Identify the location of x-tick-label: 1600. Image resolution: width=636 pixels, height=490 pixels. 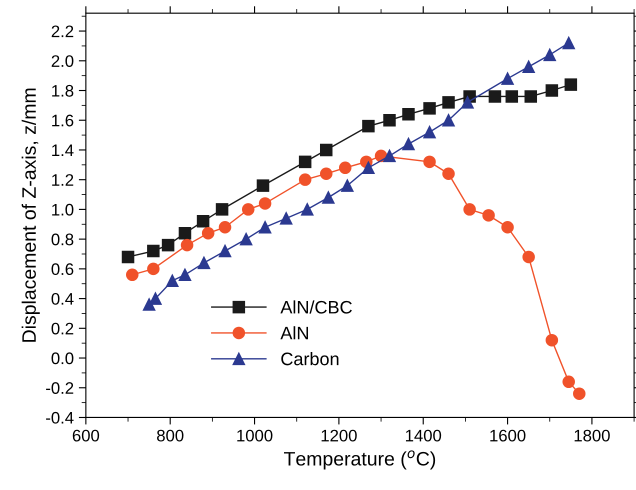
(508, 436).